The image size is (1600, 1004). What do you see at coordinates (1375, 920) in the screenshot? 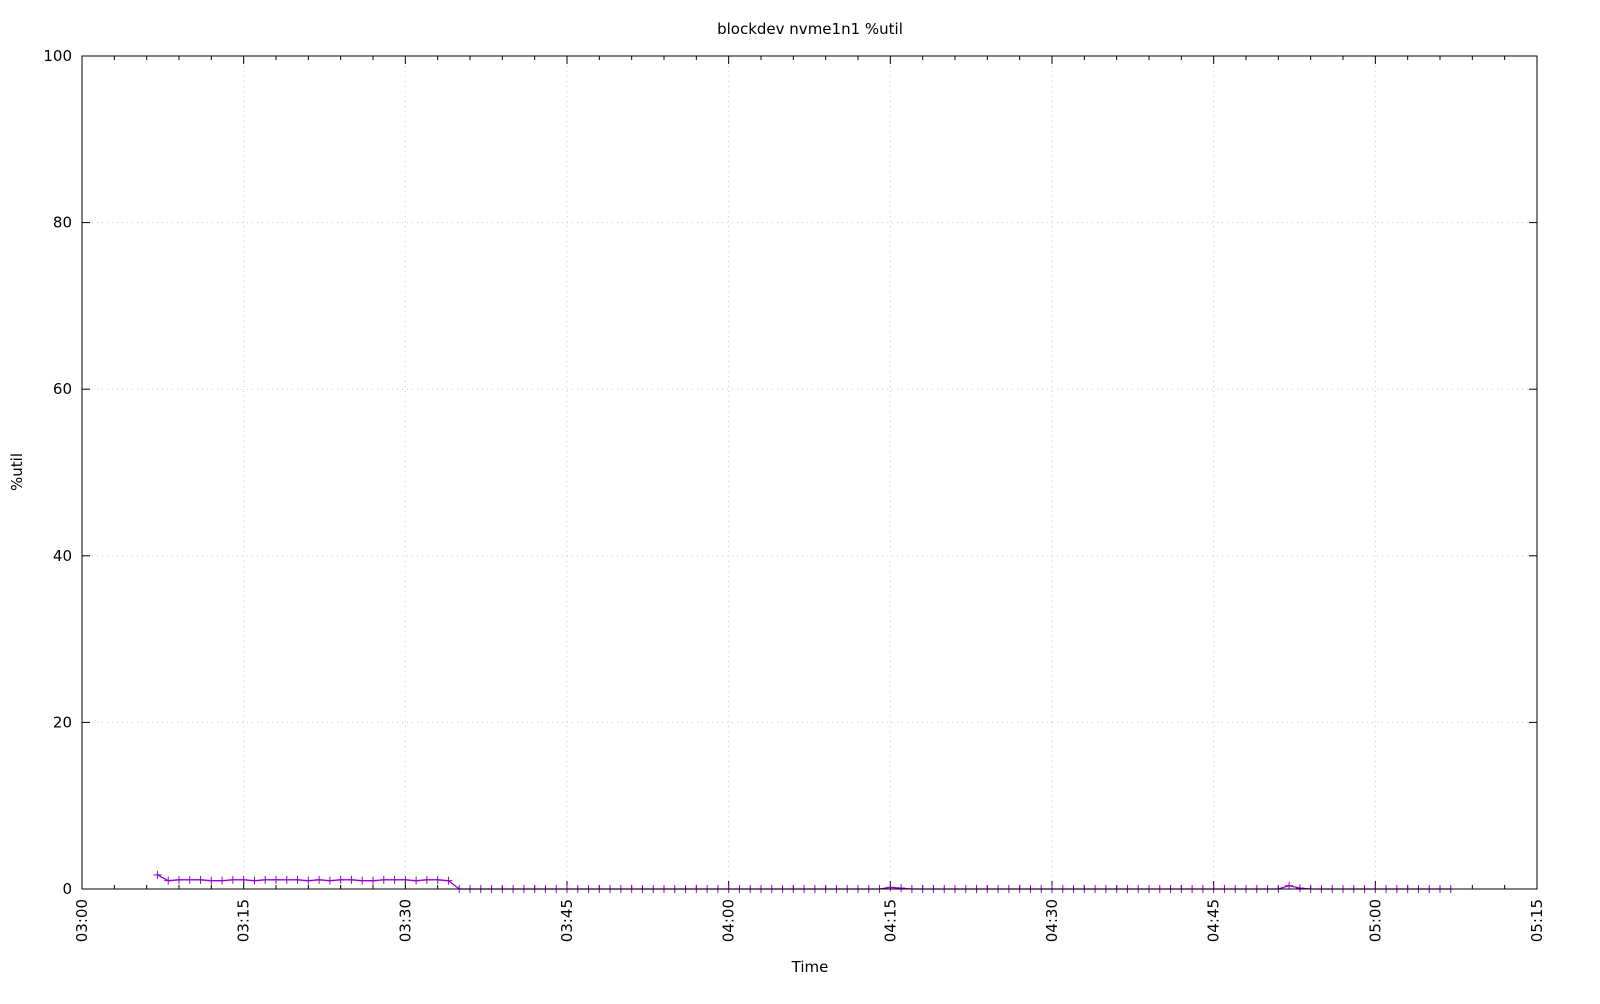
I see `x-tick-label: 05:00` at bounding box center [1375, 920].